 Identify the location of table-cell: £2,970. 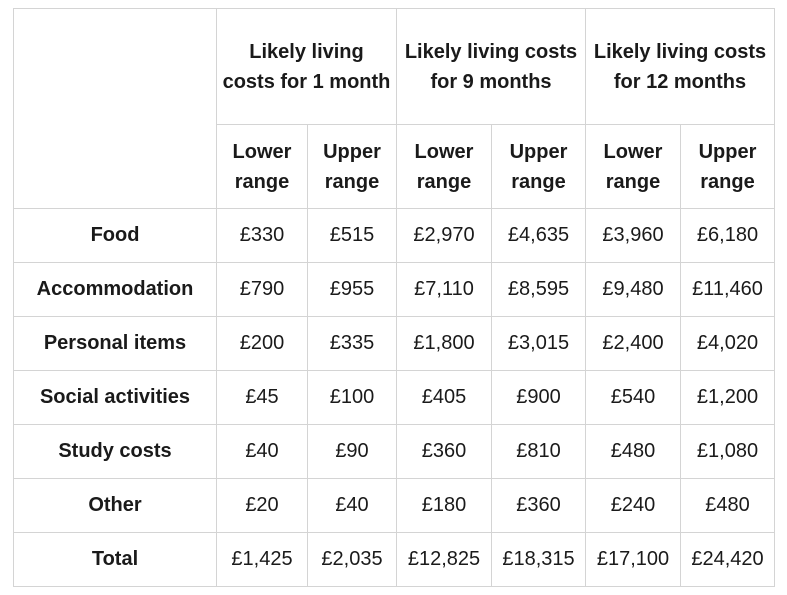
(444, 235).